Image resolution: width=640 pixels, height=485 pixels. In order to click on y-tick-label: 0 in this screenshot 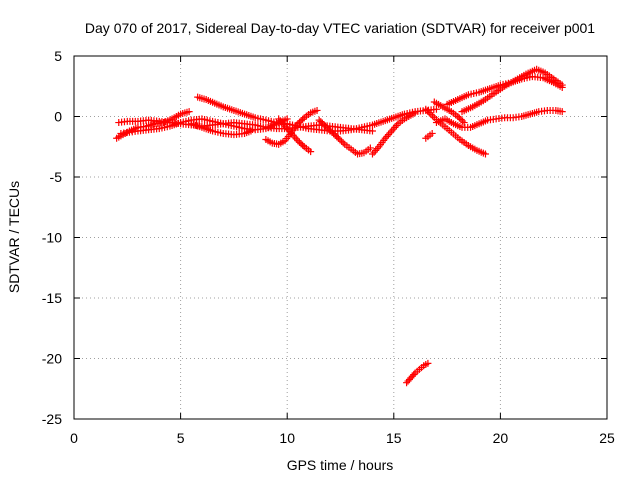, I will do `click(58, 117)`.